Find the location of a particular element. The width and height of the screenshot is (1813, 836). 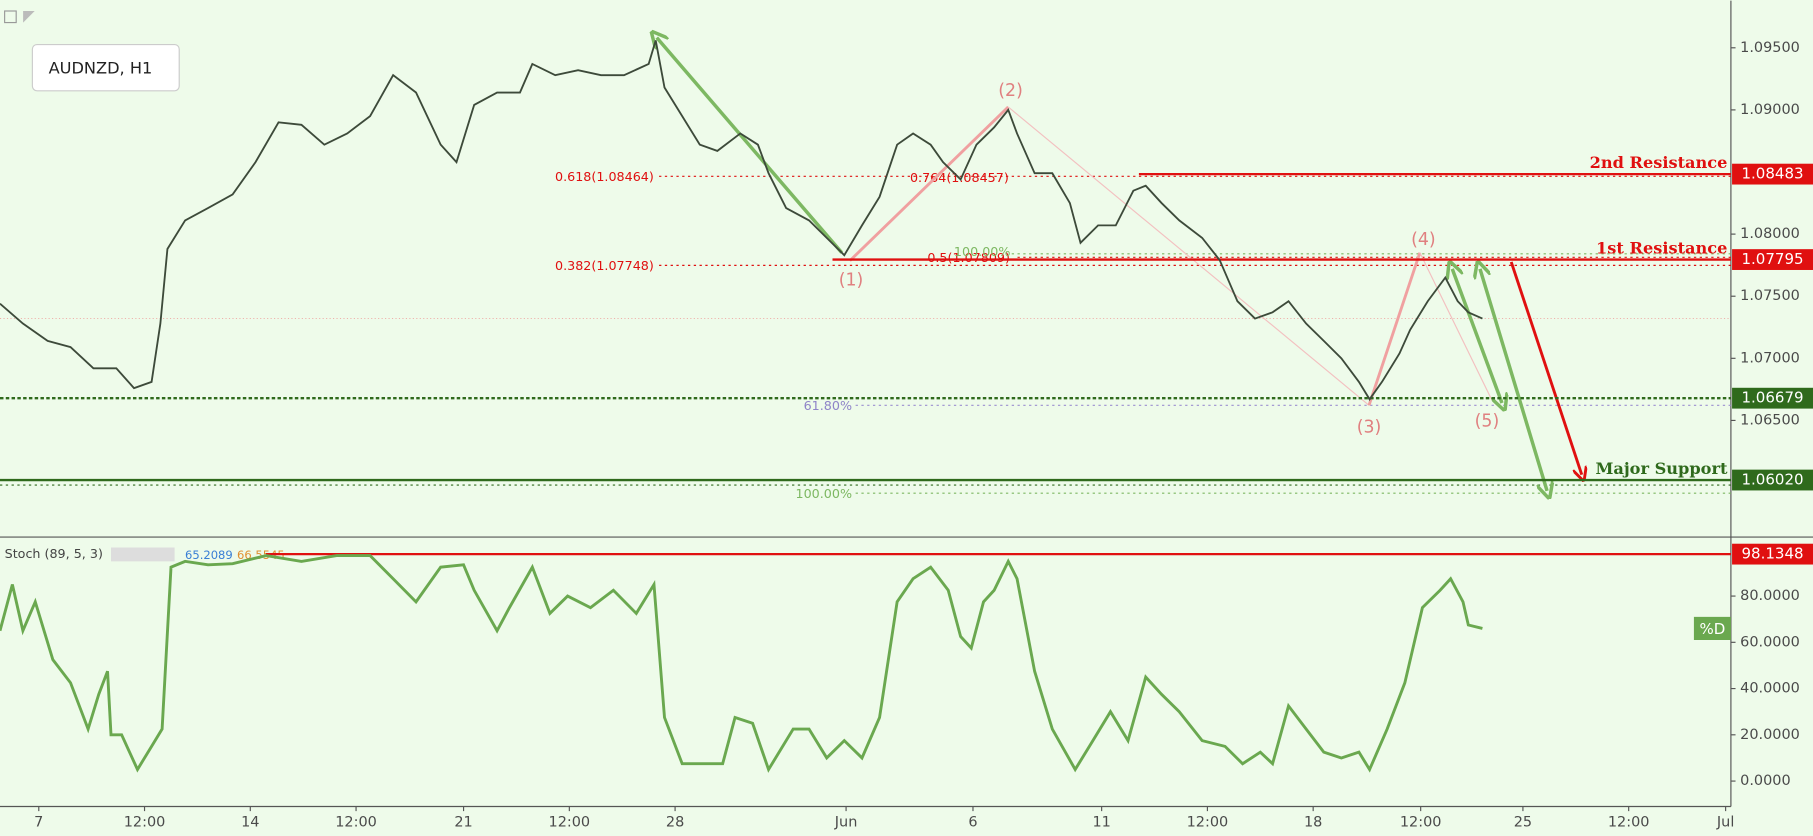

level-tag-label: 1.08483 is located at coordinates (1772, 174).